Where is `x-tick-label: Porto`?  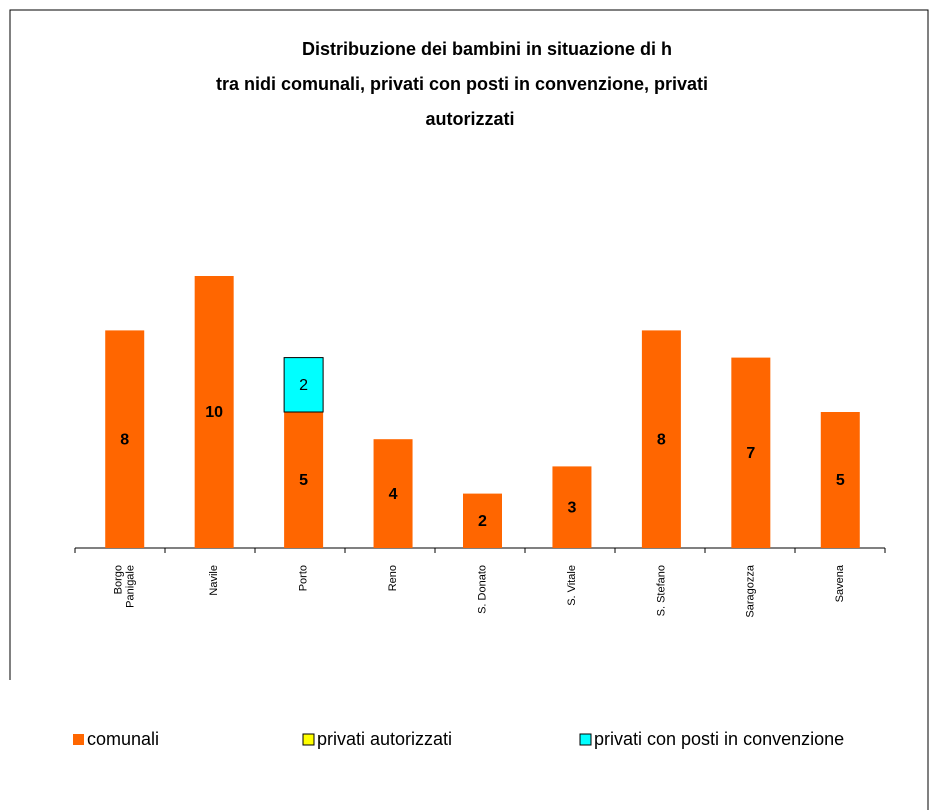 x-tick-label: Porto is located at coordinates (304, 578).